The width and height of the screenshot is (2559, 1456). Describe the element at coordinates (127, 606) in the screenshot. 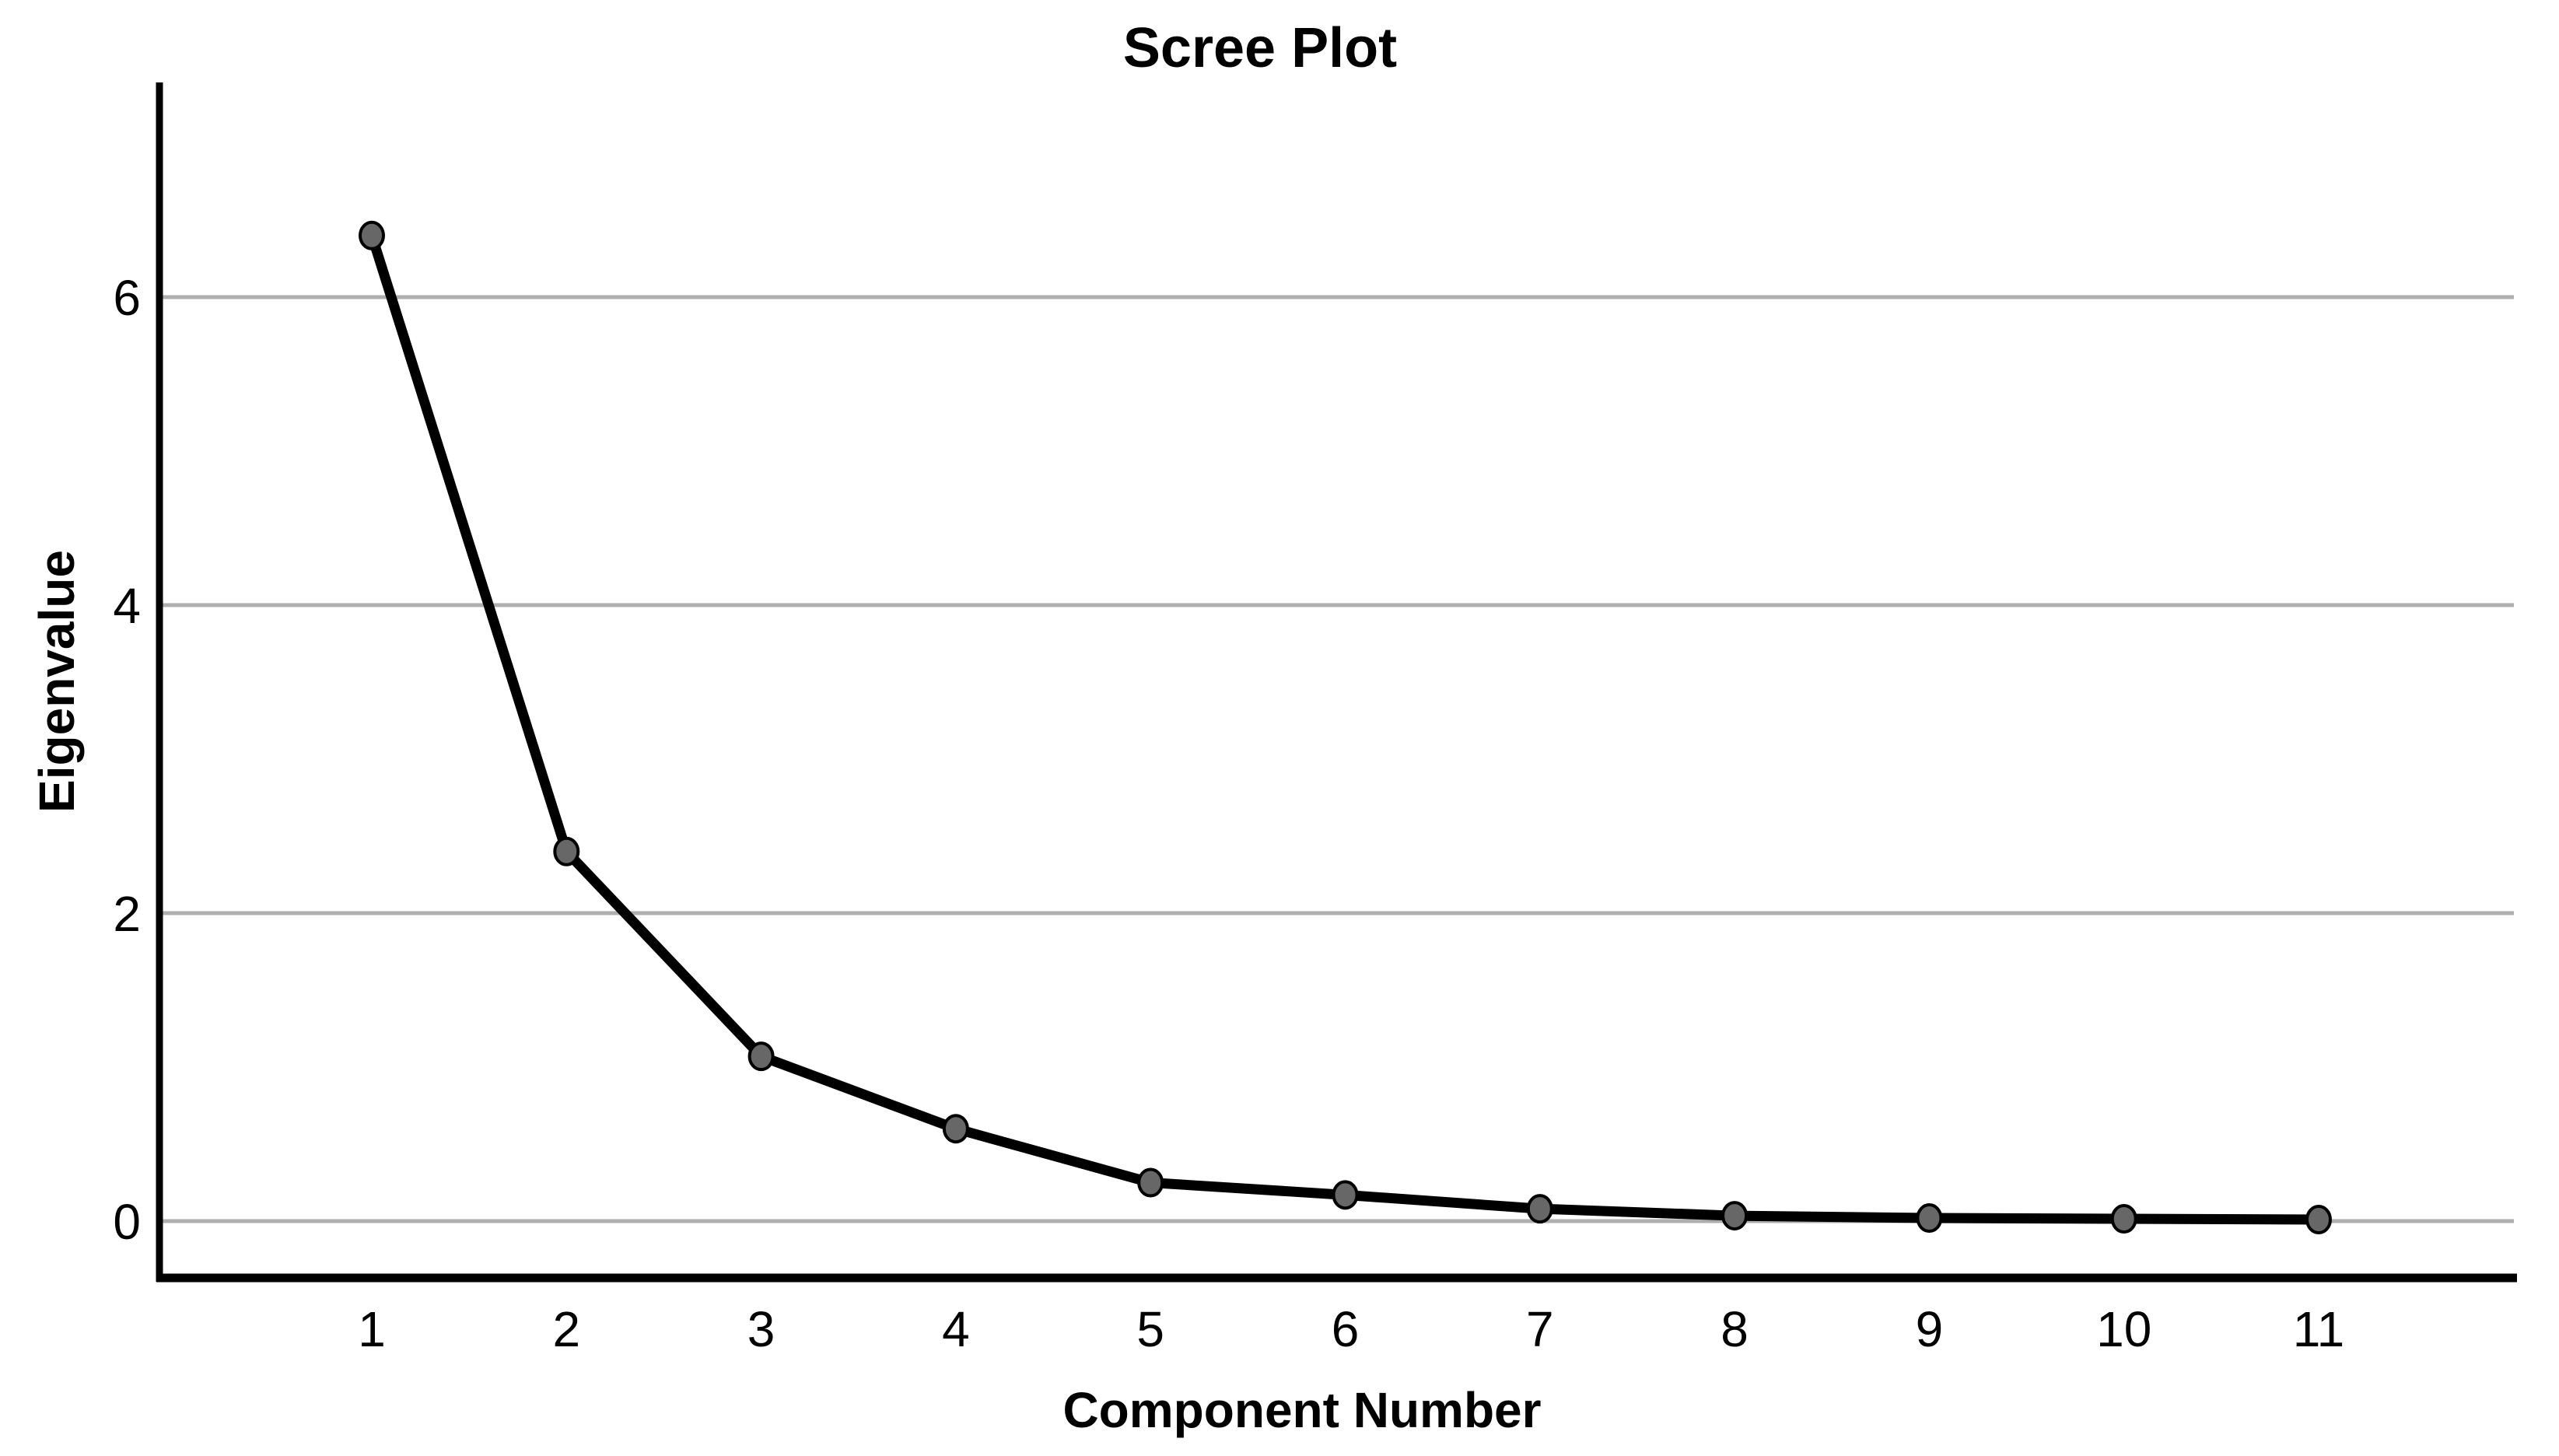

I see `y-tick-label: 4` at that location.